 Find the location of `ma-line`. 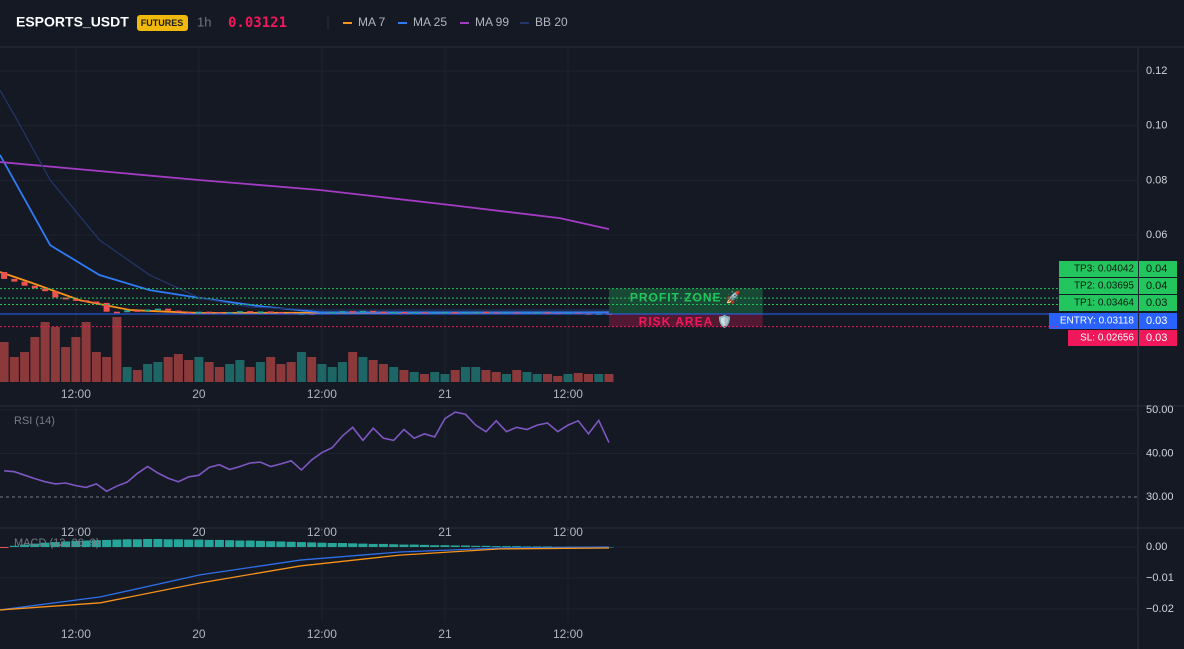

ma-line is located at coordinates (305, 195).